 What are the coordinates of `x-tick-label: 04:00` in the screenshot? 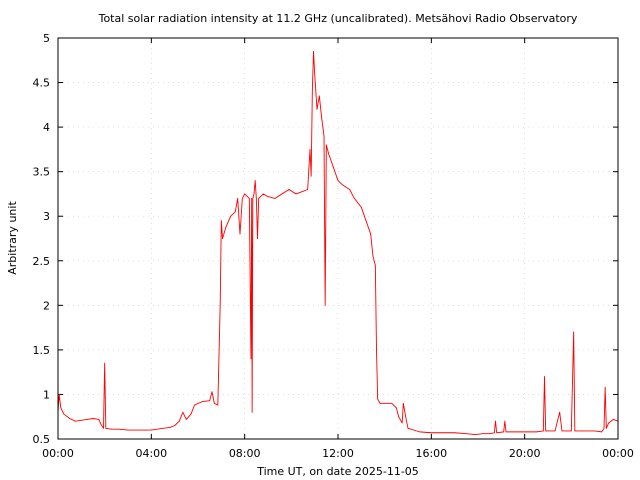 It's located at (151, 453).